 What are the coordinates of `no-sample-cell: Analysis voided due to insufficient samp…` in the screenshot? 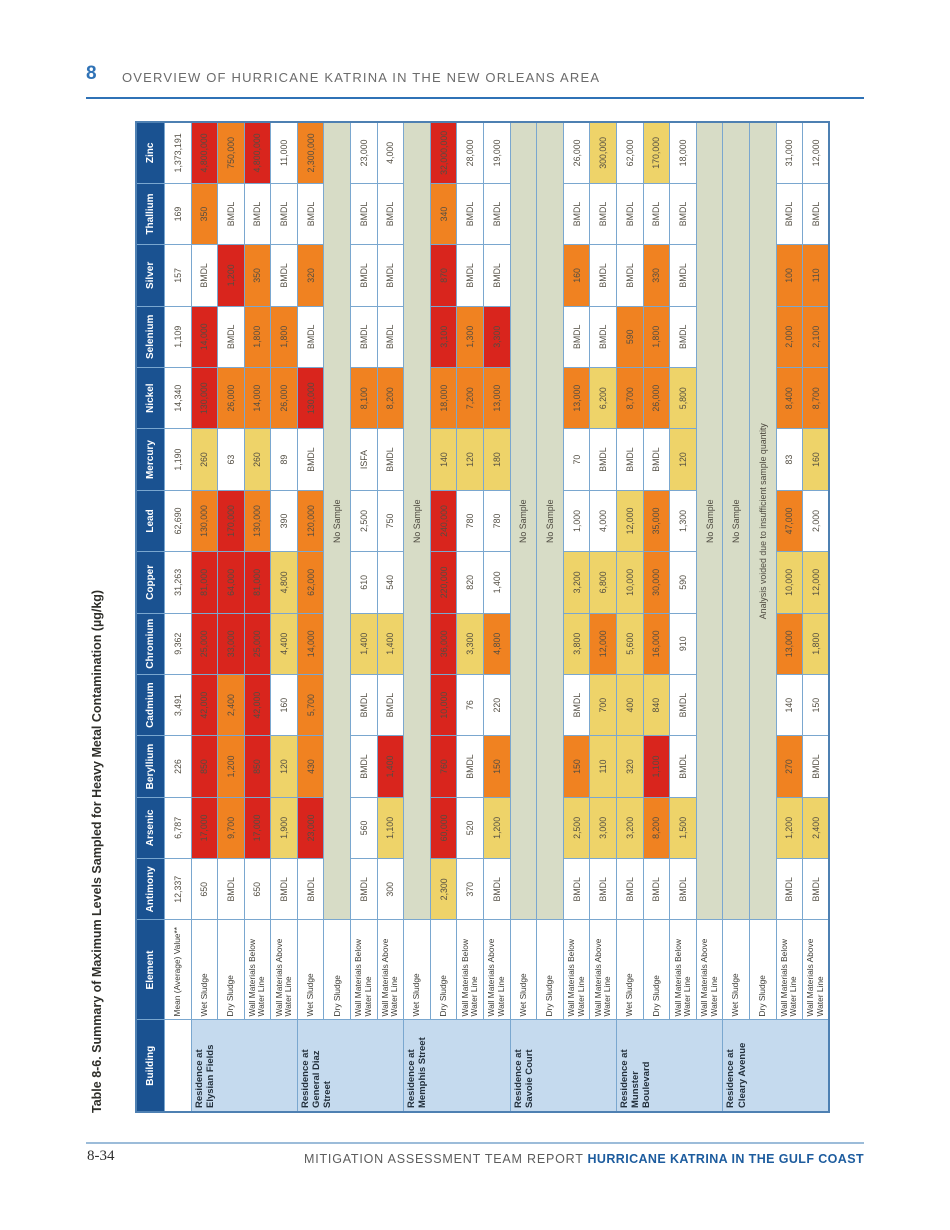 It's located at (763, 520).